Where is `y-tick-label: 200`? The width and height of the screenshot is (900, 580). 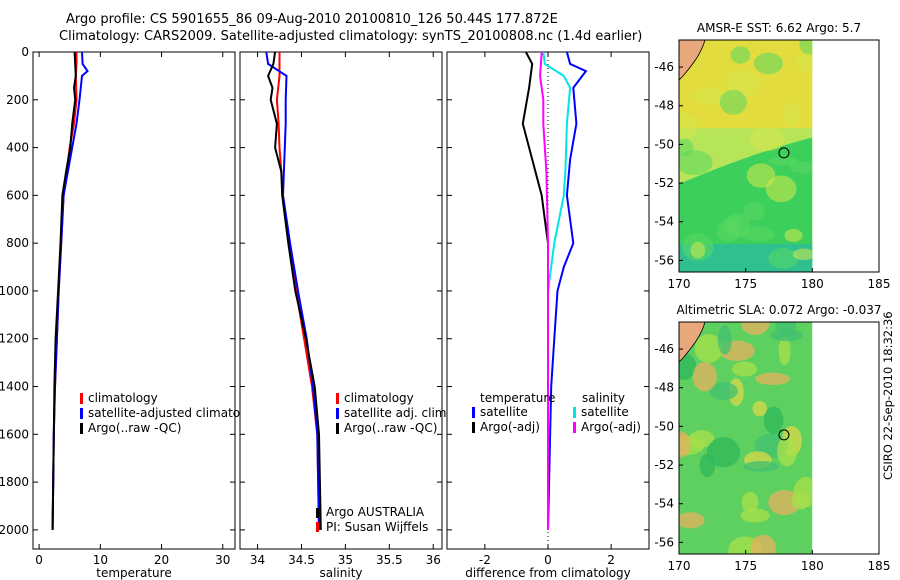 y-tick-label: 200 is located at coordinates (17, 100).